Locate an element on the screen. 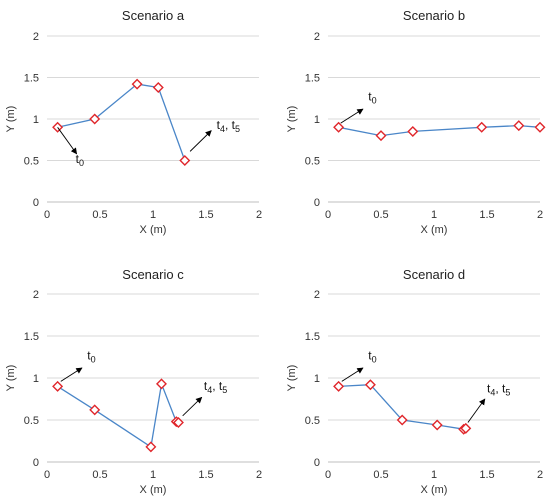 The image size is (550, 504). chart-title: Scenario a is located at coordinates (153, 15).